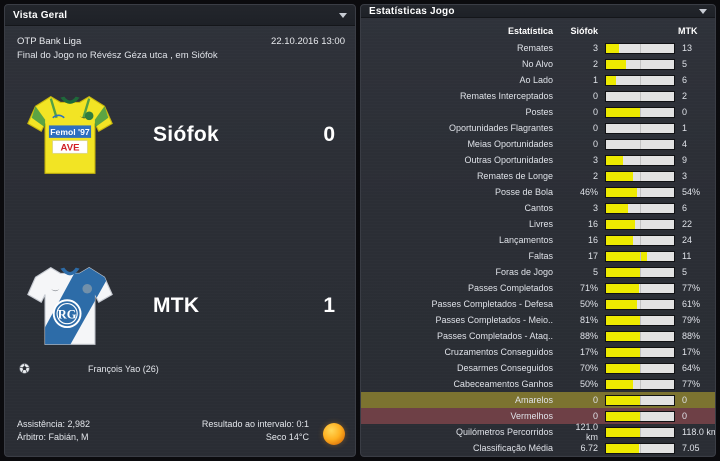 Image resolution: width=720 pixels, height=461 pixels. I want to click on stats-row: Livres 16 22, so click(538, 224).